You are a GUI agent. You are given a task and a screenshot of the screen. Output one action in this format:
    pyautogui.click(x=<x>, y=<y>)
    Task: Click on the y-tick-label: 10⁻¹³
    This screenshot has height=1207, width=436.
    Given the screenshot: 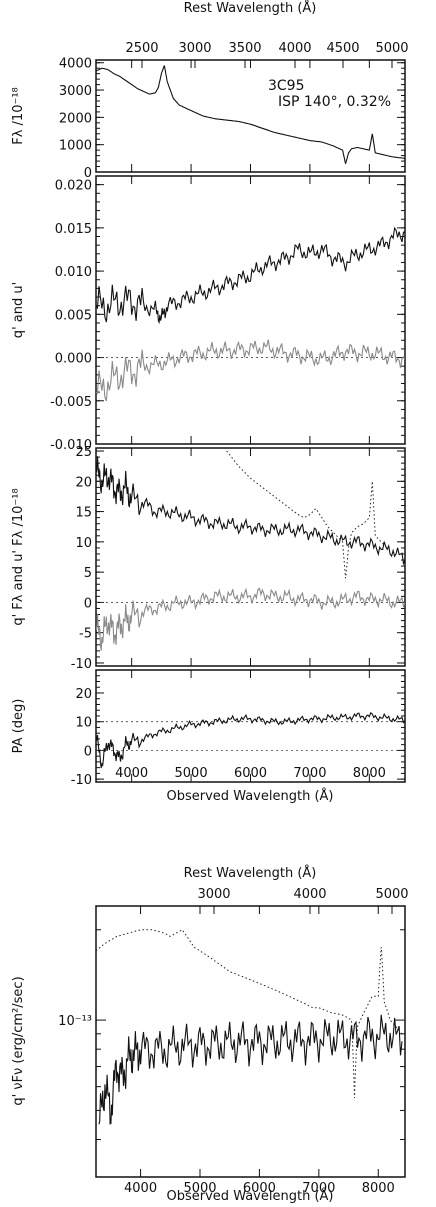 What is the action you would take?
    pyautogui.click(x=75, y=1021)
    